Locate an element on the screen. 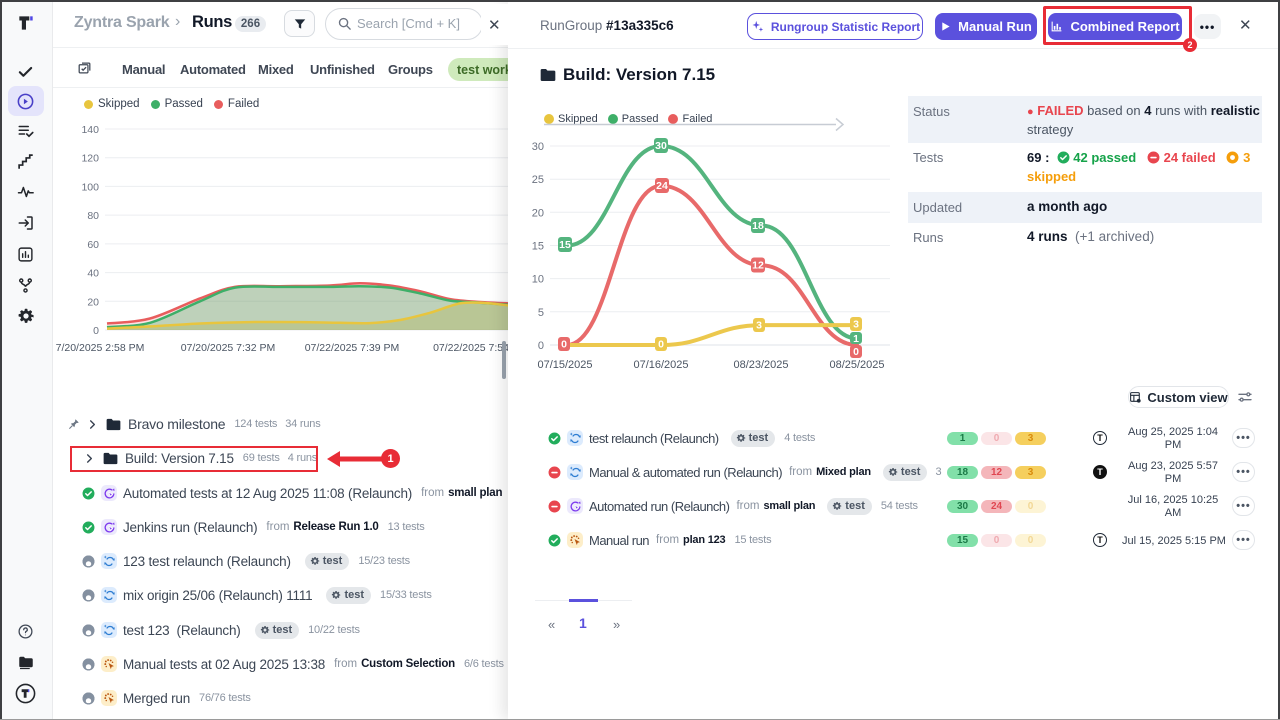 The width and height of the screenshot is (1280, 720). svg-text: 07/22/2025 7:39 PM is located at coordinates (352, 348).